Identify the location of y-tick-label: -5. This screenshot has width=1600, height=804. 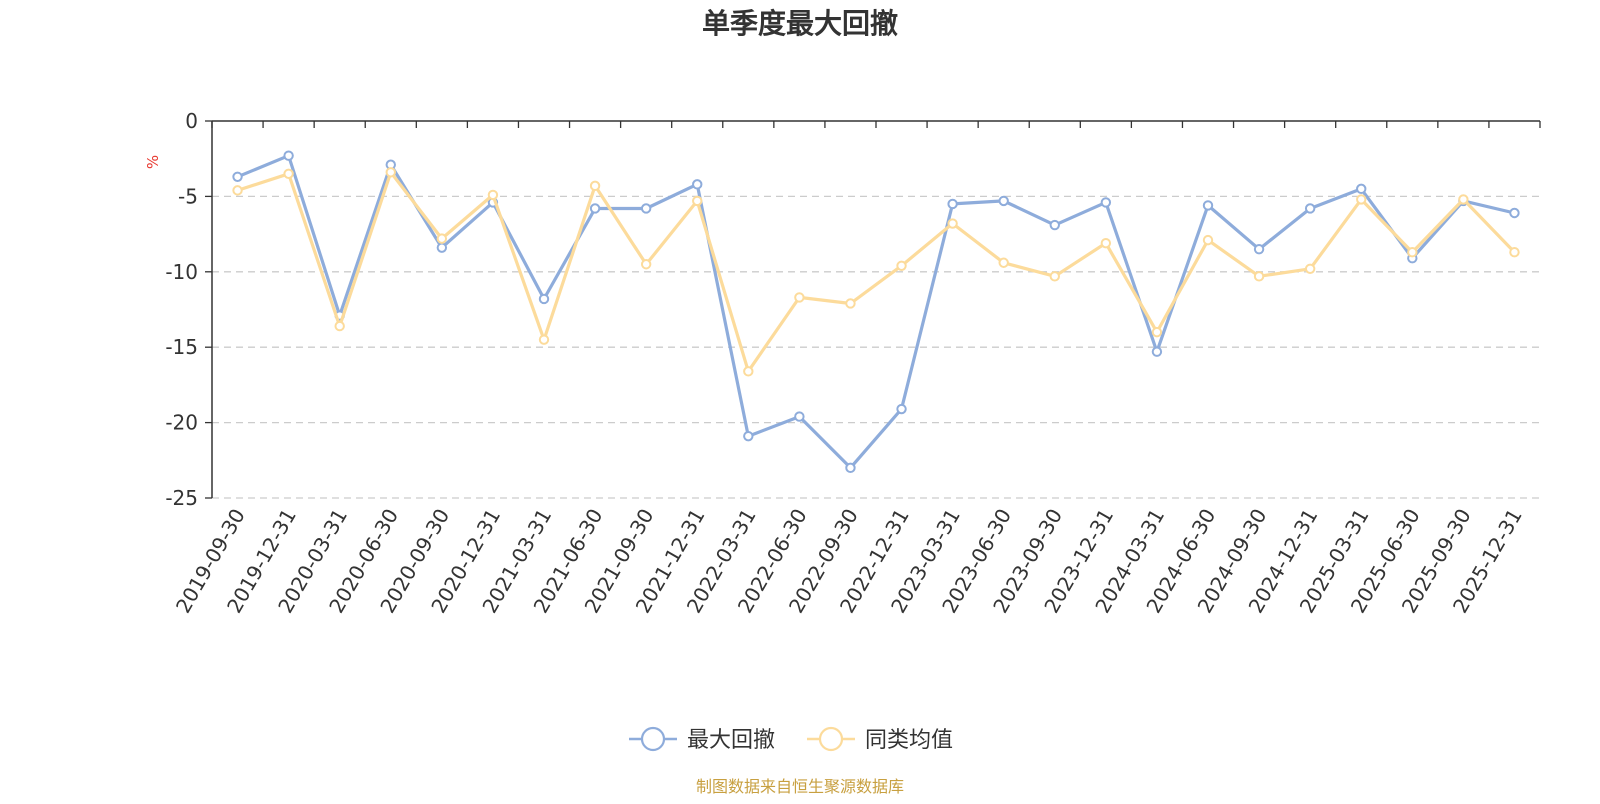
(188, 196).